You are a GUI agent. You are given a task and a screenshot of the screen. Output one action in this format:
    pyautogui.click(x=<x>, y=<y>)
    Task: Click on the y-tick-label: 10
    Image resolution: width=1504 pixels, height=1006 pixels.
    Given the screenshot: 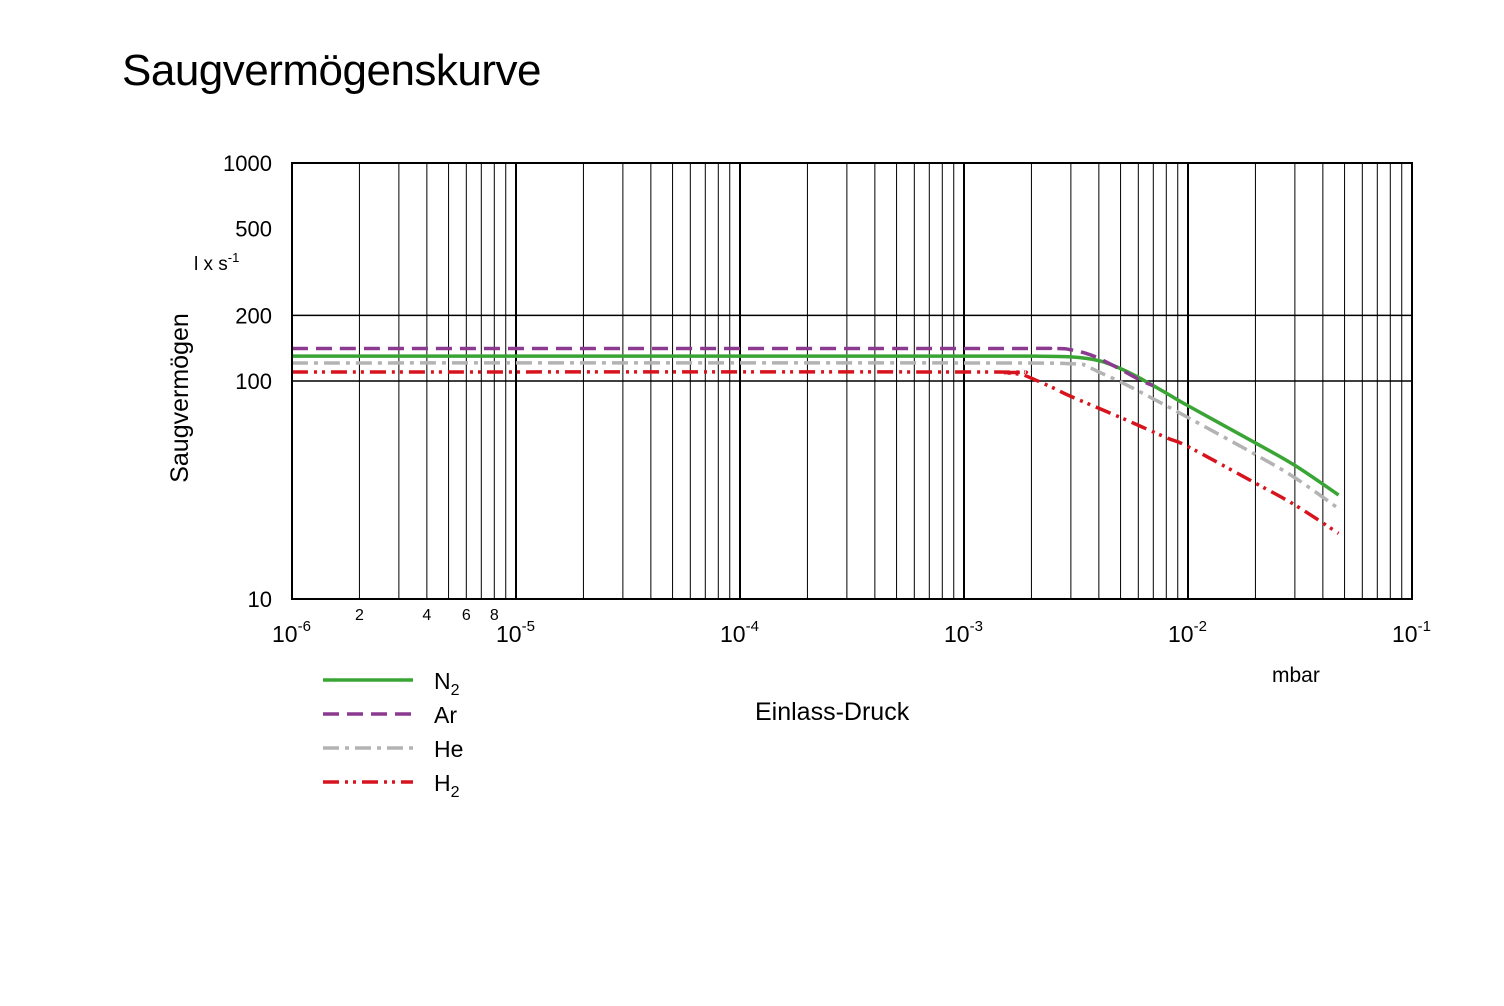 What is the action you would take?
    pyautogui.click(x=260, y=599)
    